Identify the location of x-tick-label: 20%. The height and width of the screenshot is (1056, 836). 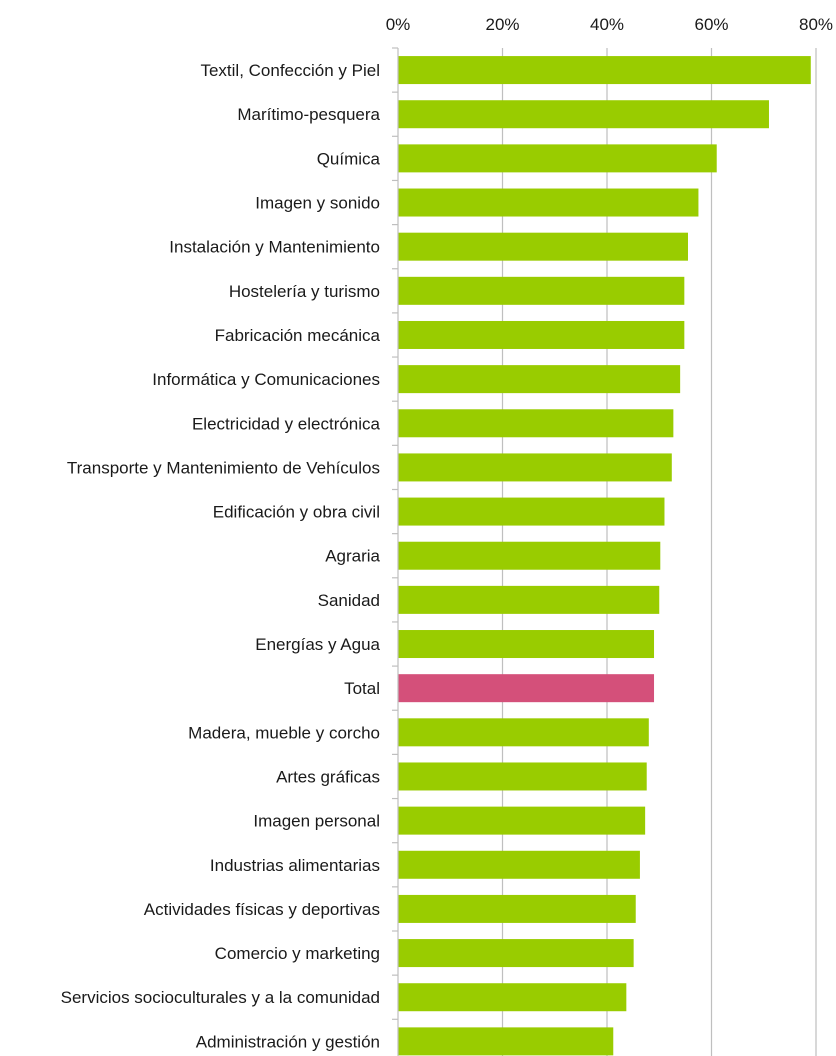
(502, 24).